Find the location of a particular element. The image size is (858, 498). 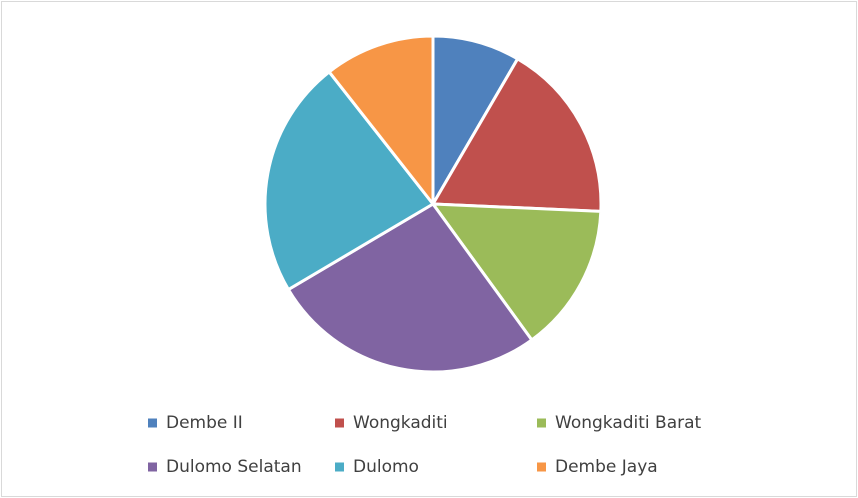

legend-label: Wongkaditi Barat is located at coordinates (628, 423).